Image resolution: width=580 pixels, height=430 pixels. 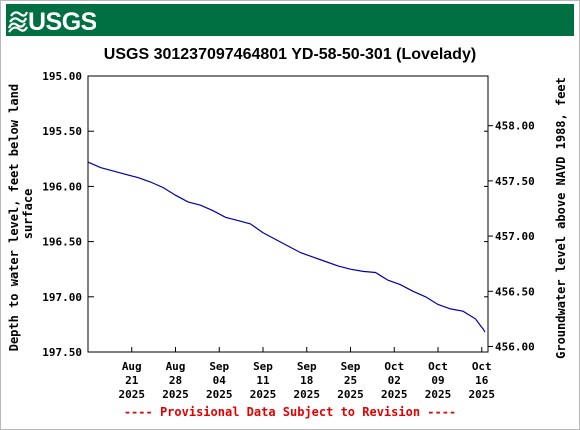 I want to click on right-axis: 458.00 457.50 457.00 456.50 456.00, so click(x=511, y=236).